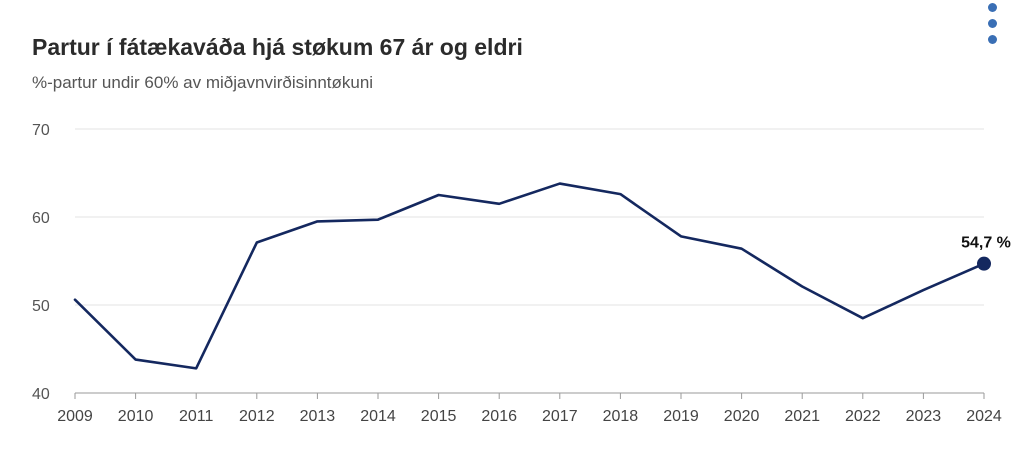 This screenshot has width=1024, height=461. I want to click on y-tick-label: 60, so click(41, 218).